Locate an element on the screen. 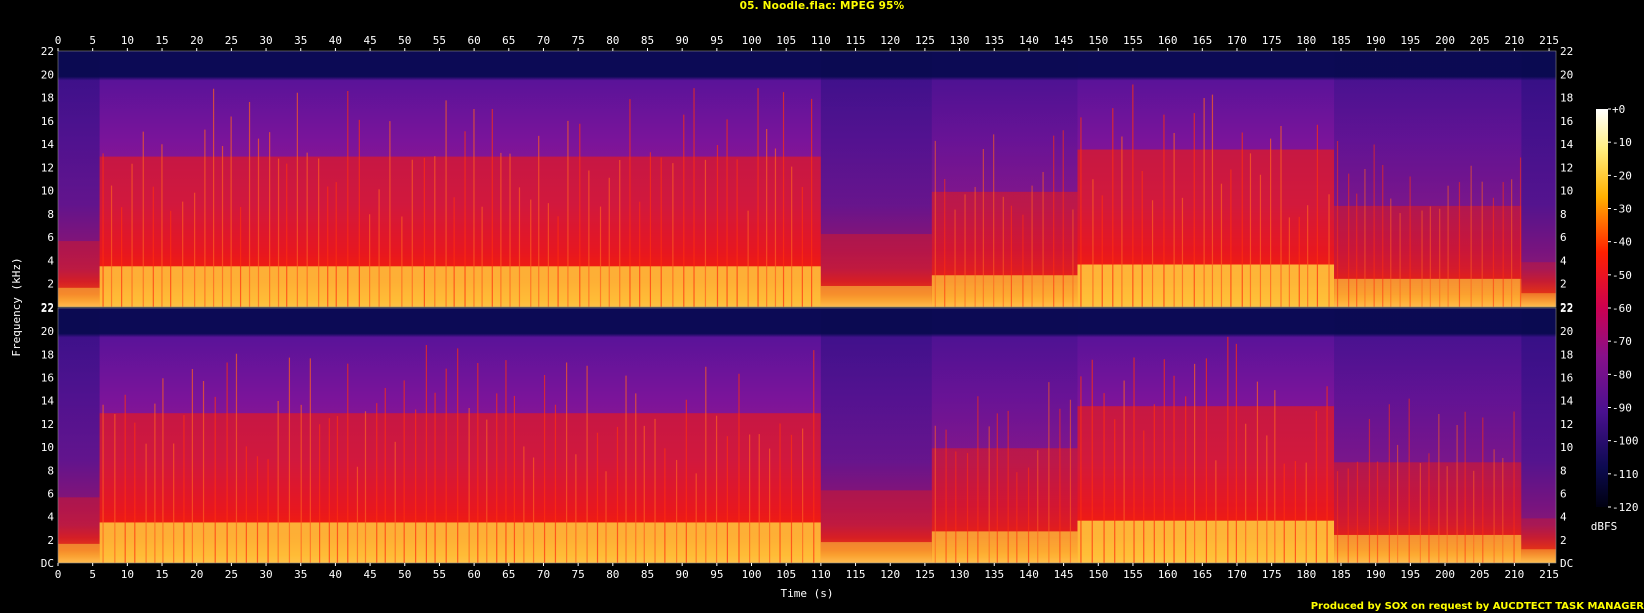 This screenshot has height=613, width=1644. x-axis-label: Time (s) is located at coordinates (807, 593).